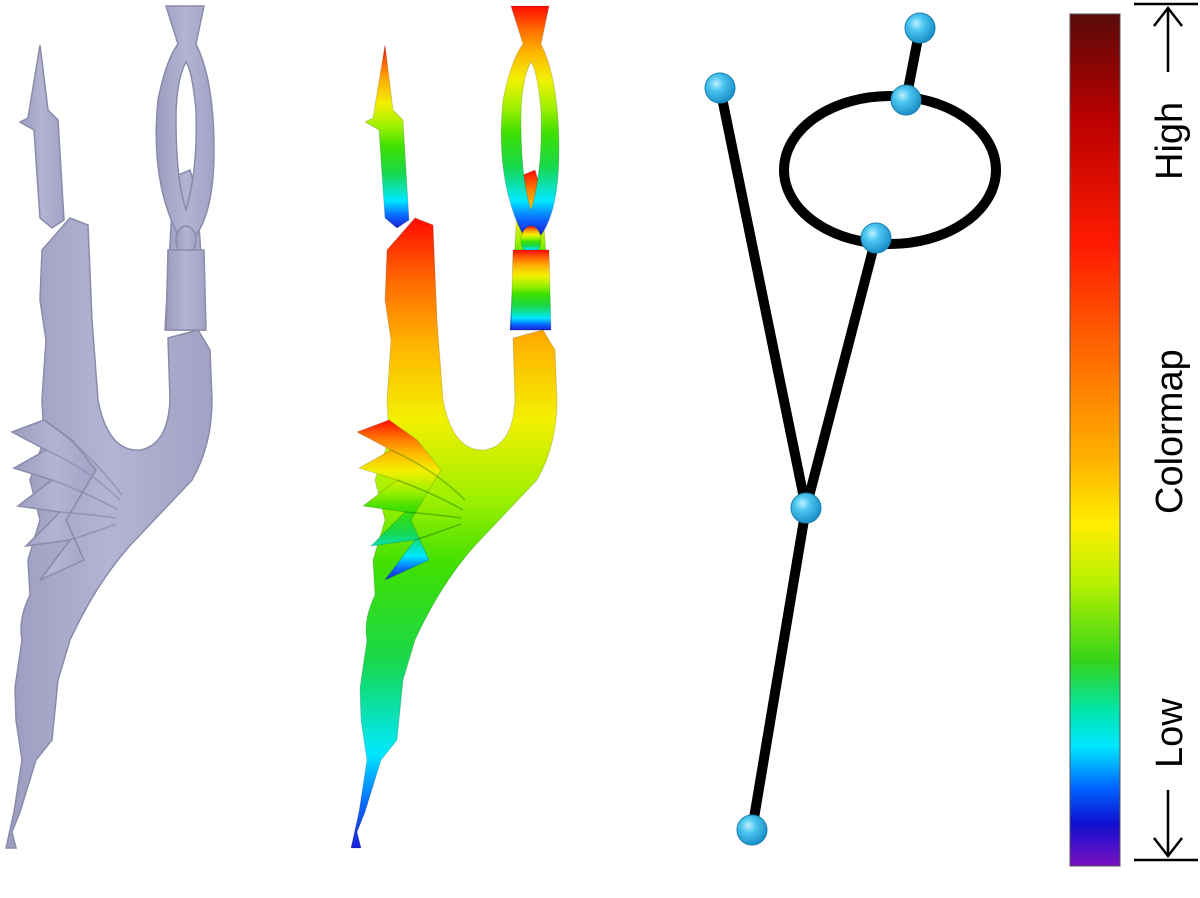 Image resolution: width=1200 pixels, height=898 pixels. What do you see at coordinates (752, 830) in the screenshot?
I see `skeleton-node-bottom` at bounding box center [752, 830].